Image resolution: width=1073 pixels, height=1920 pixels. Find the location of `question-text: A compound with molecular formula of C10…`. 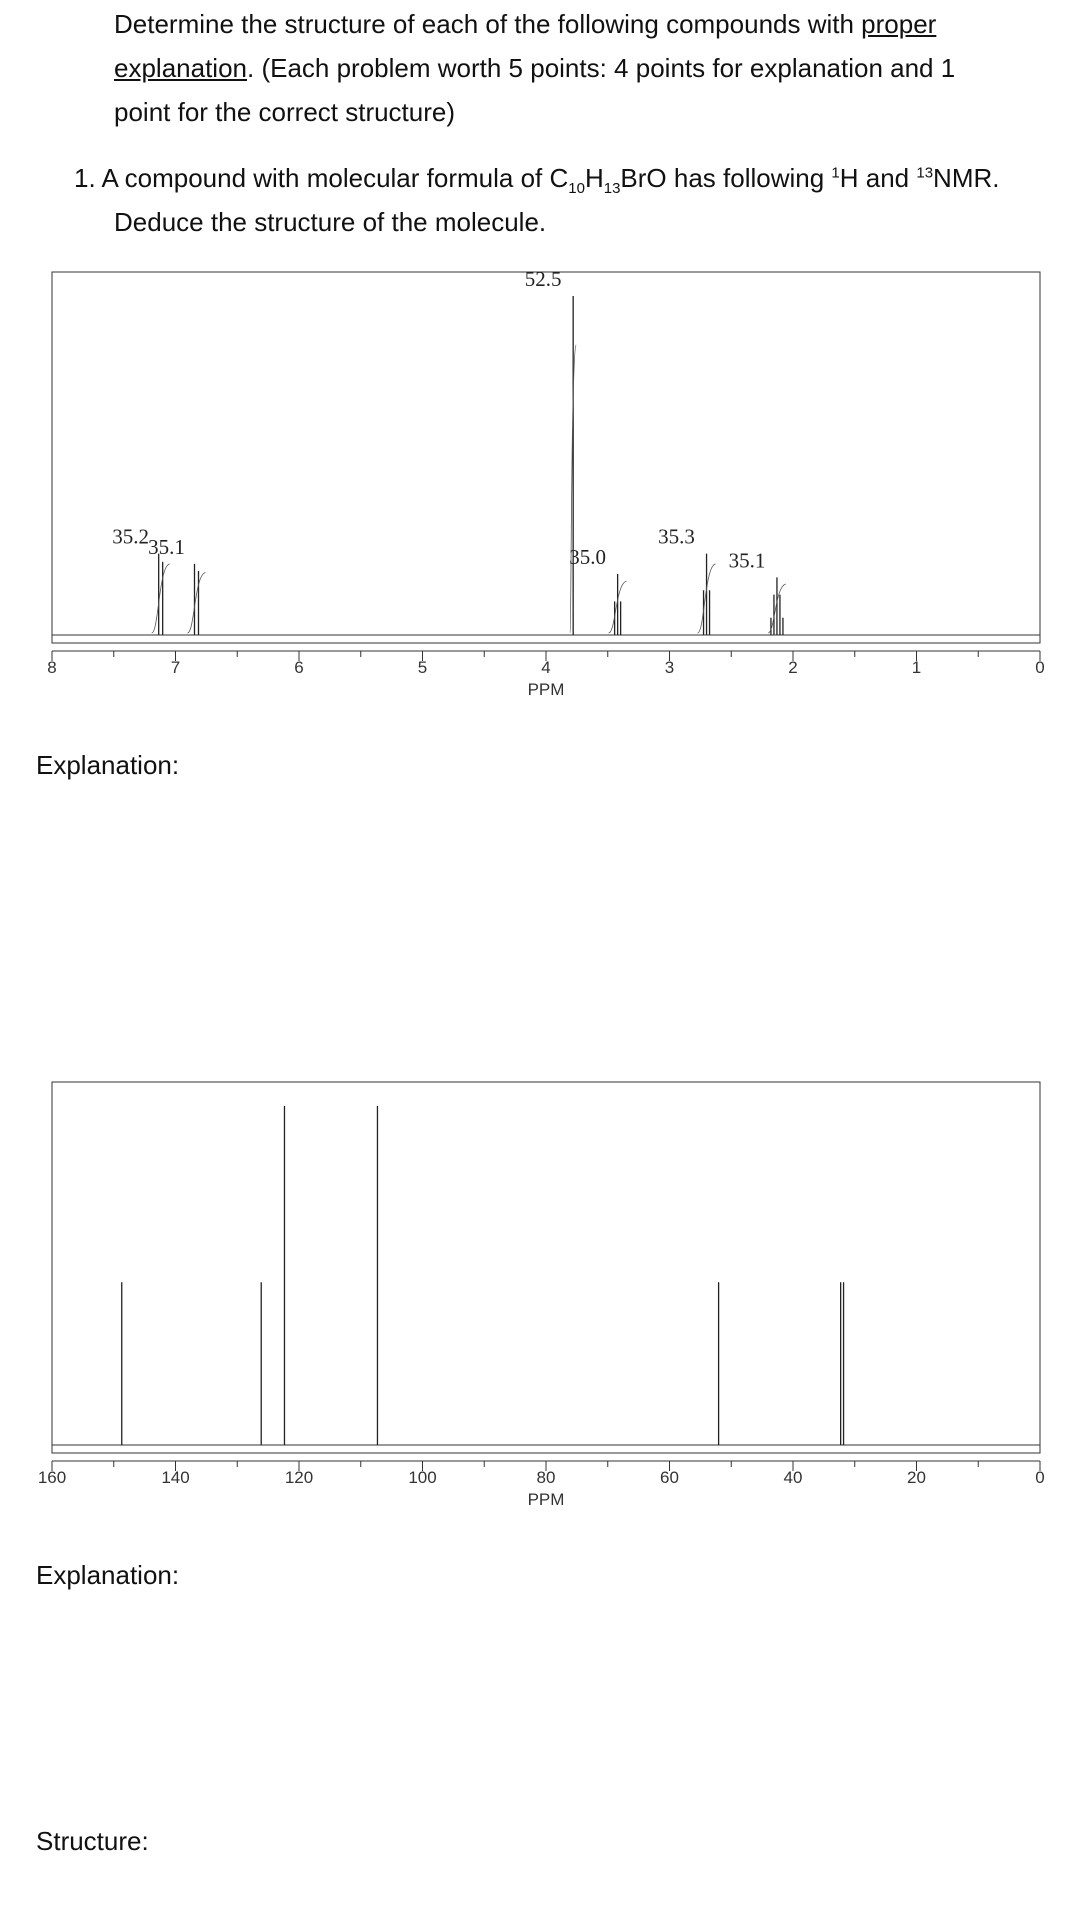

question-text: A compound with molecular formula of C10… is located at coordinates (550, 180).